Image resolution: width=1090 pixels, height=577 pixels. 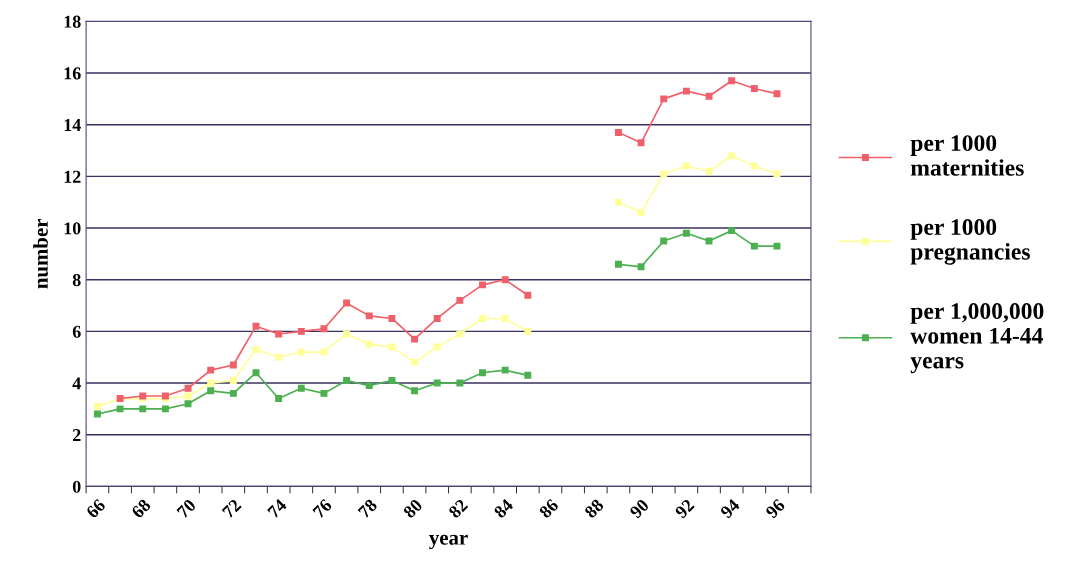 What do you see at coordinates (96, 508) in the screenshot?
I see `x-tick-label: 66` at bounding box center [96, 508].